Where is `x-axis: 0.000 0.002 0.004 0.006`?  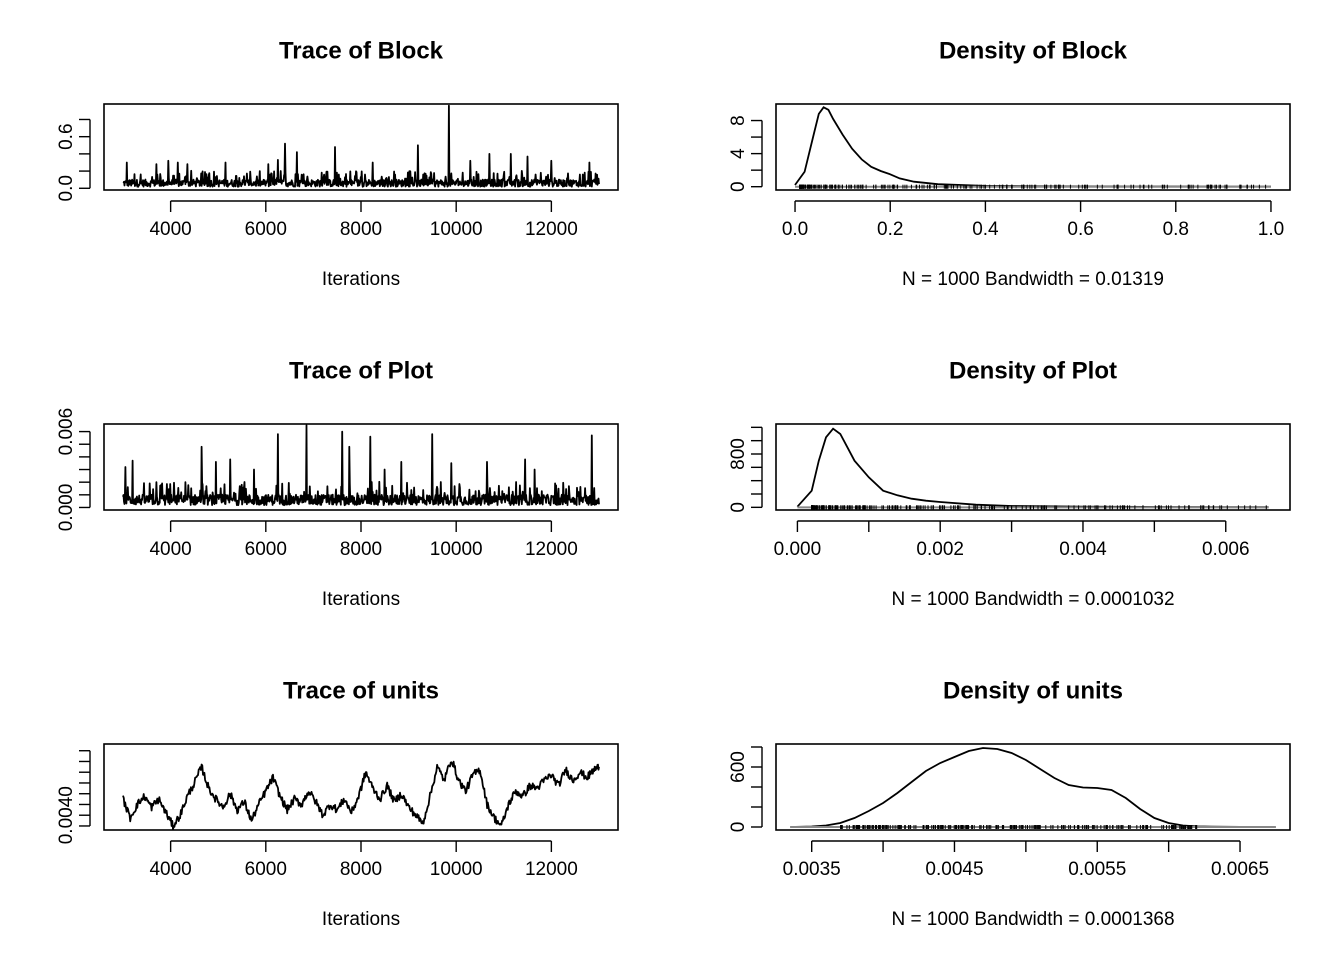
x-axis: 0.000 0.002 0.004 0.006 is located at coordinates (1012, 540).